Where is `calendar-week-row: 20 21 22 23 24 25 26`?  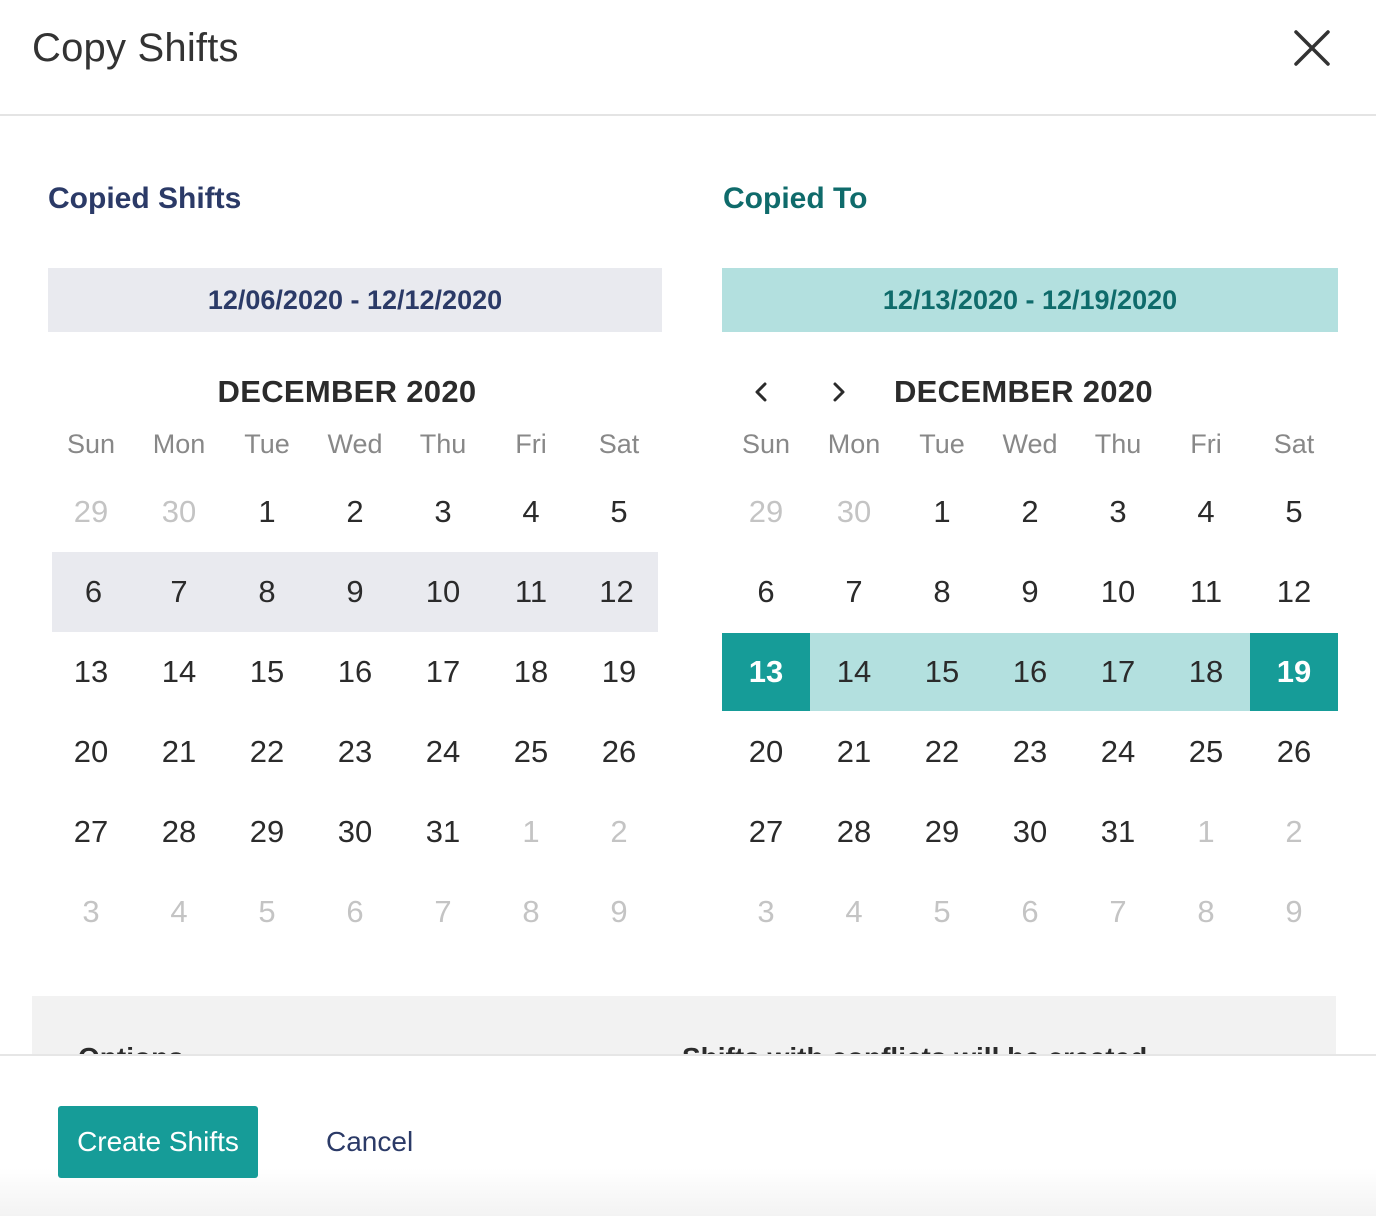
calendar-week-row: 20 21 22 23 24 25 26 is located at coordinates (1030, 752).